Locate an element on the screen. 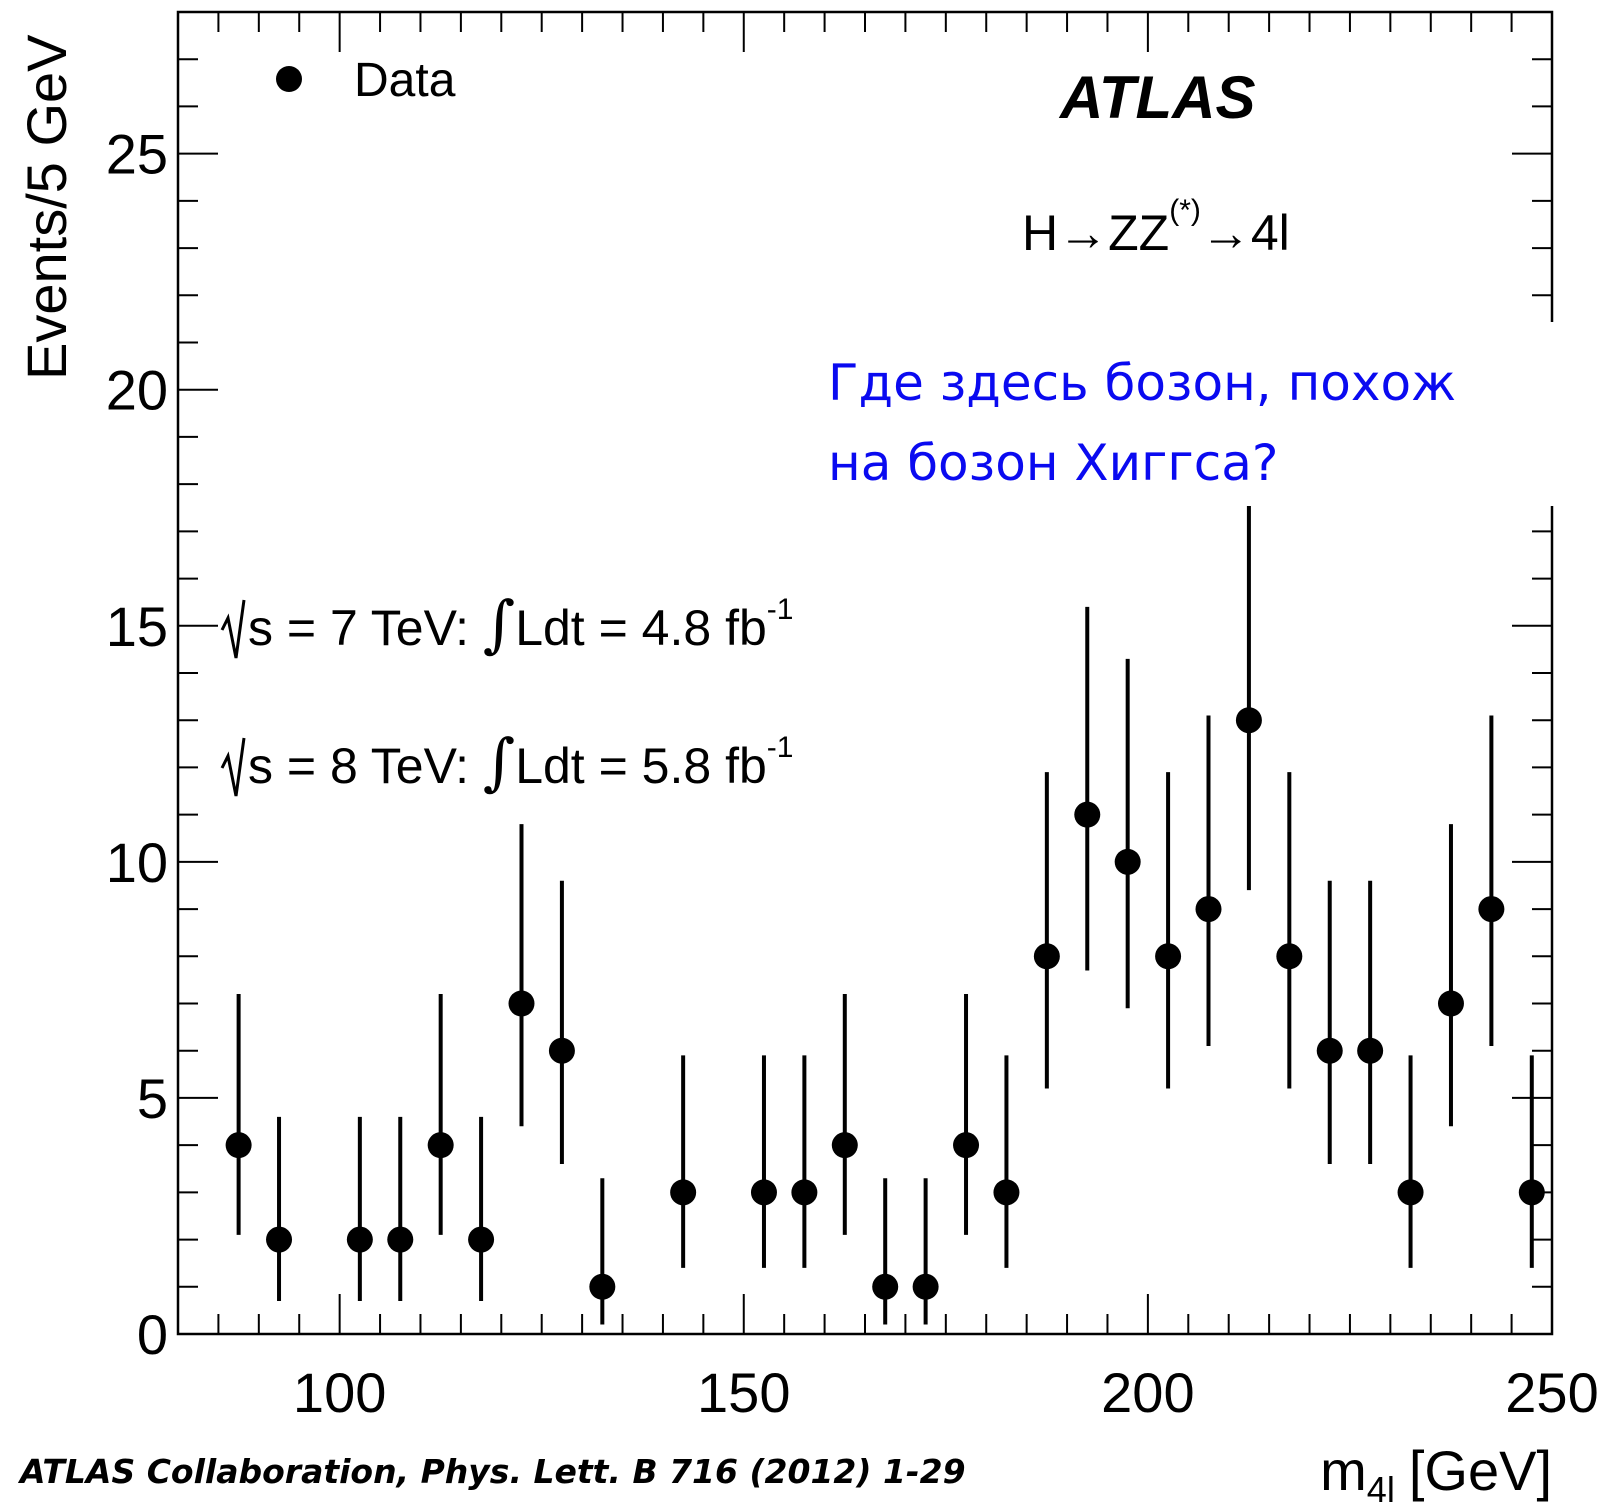 The image size is (1620, 1504). experiment-label: ATLAS is located at coordinates (1157, 97).